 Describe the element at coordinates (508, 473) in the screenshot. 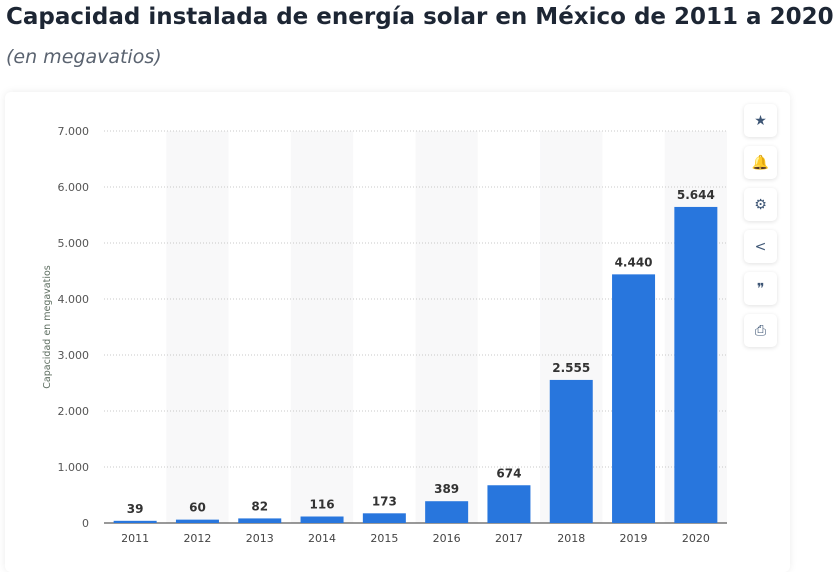

I see `data-label: 674` at that location.